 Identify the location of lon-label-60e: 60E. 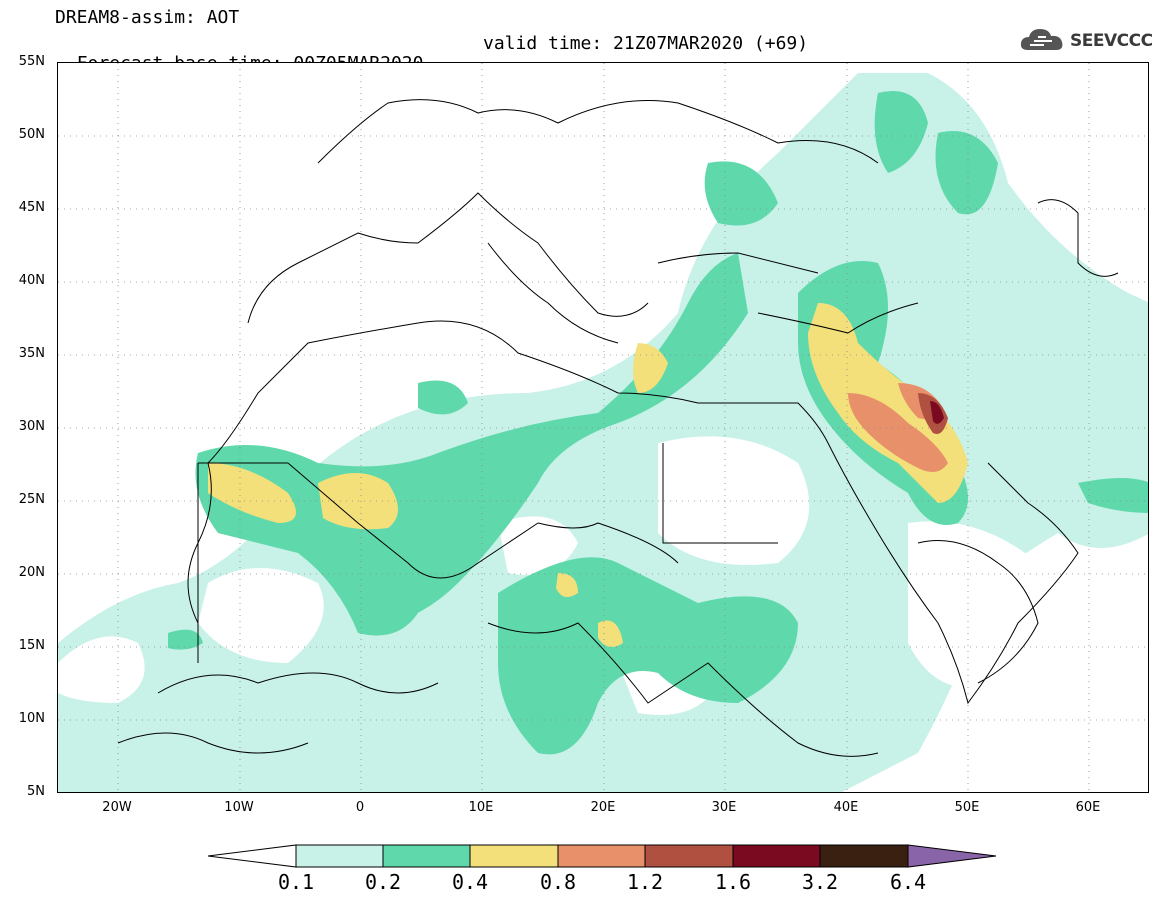
(1088, 807).